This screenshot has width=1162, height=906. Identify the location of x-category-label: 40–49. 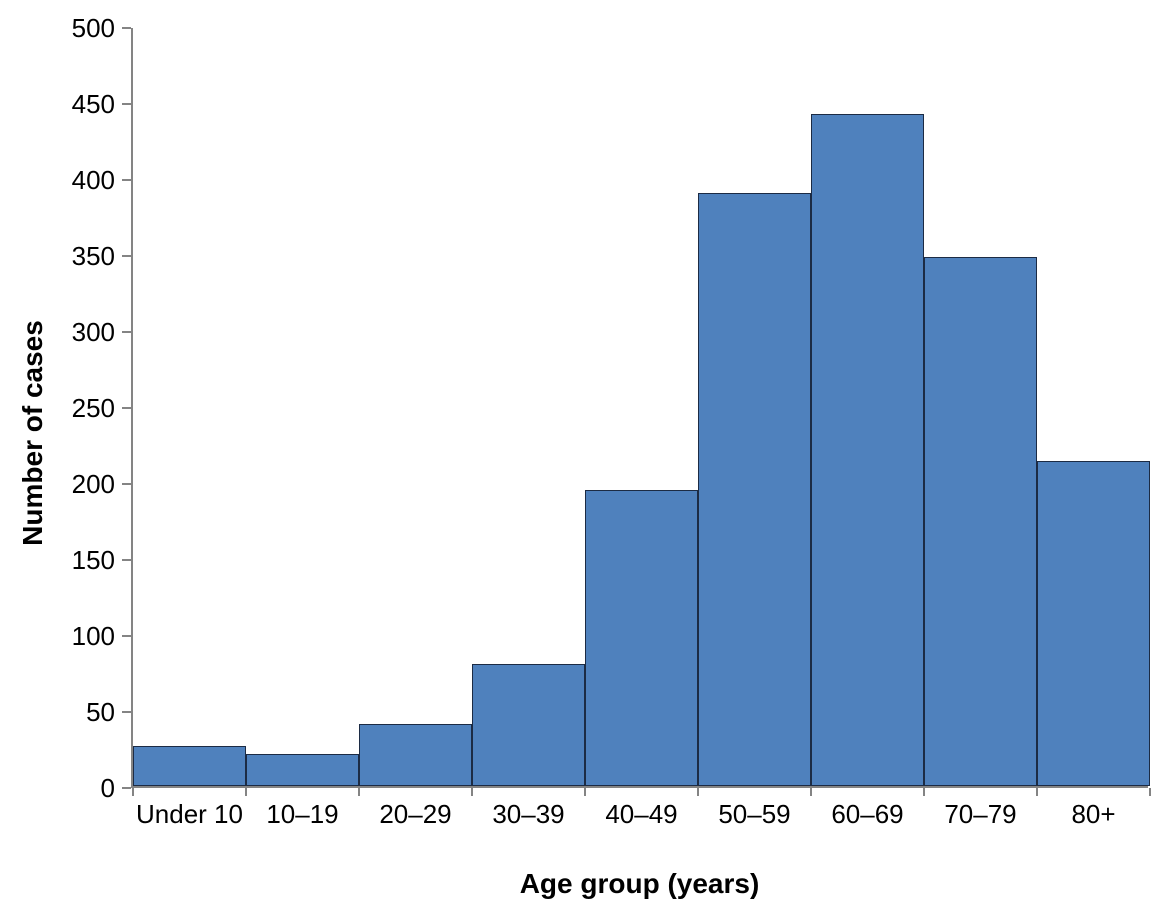
(641, 814).